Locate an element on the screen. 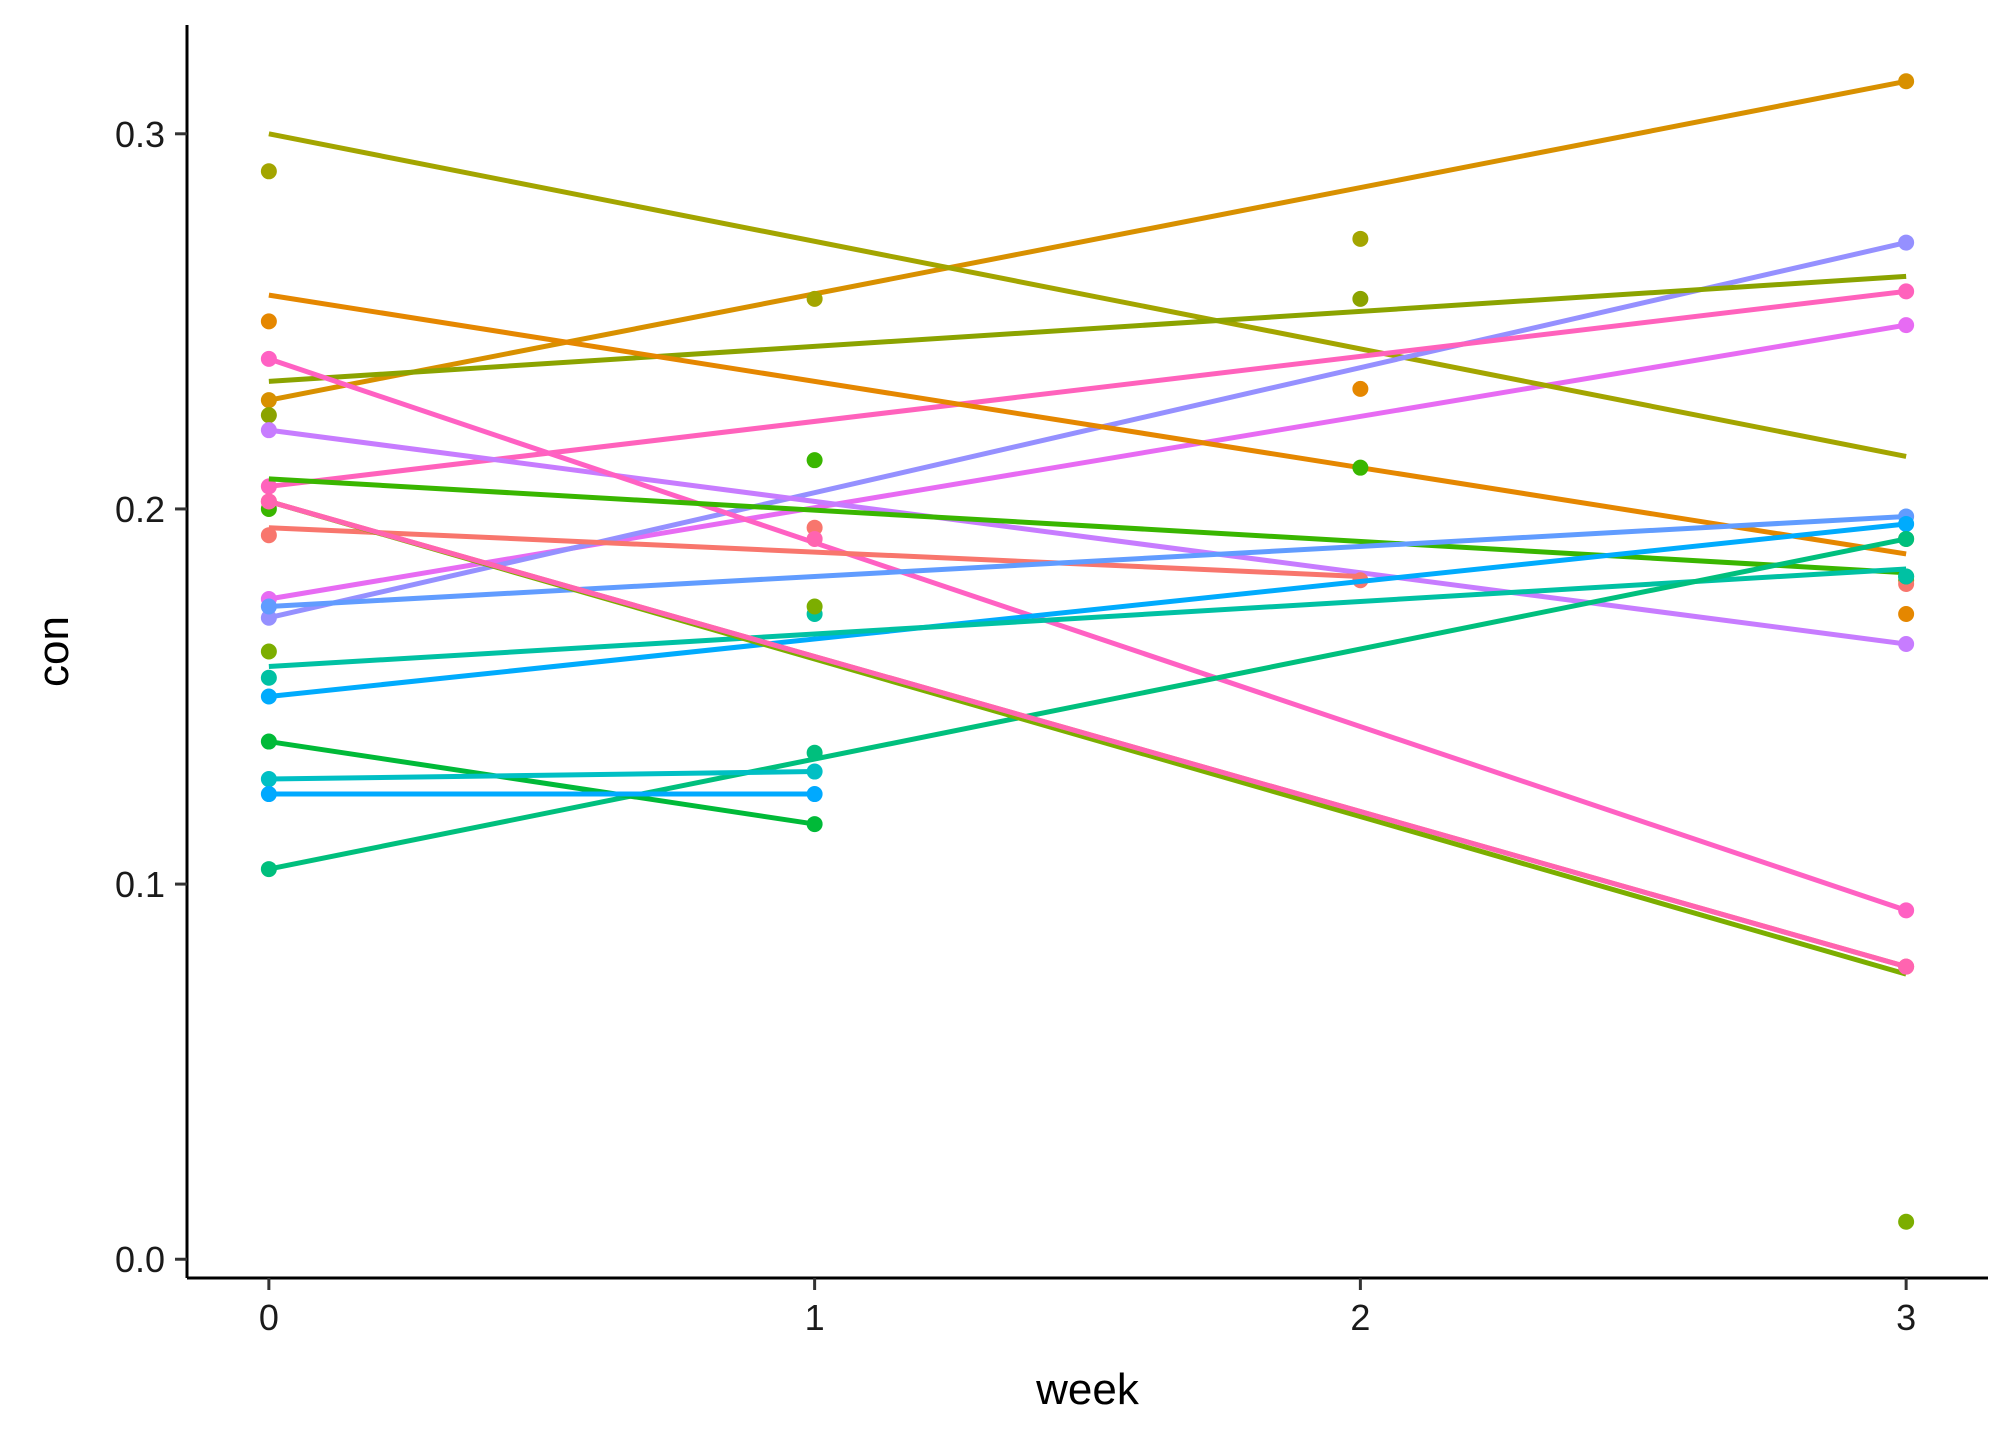 The image size is (2016, 1440). y-tick-label: 0.0 is located at coordinates (140, 1259).